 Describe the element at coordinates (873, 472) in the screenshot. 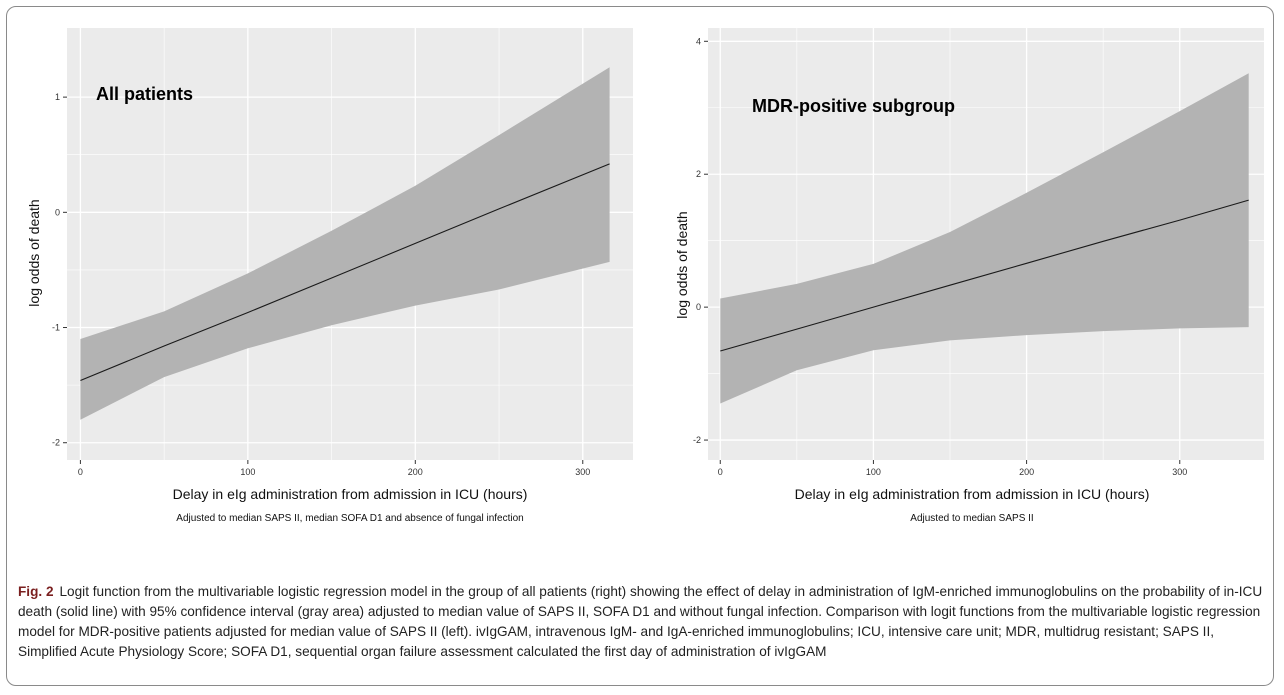

I see `x-tick-label-mdr-positive: 100` at that location.